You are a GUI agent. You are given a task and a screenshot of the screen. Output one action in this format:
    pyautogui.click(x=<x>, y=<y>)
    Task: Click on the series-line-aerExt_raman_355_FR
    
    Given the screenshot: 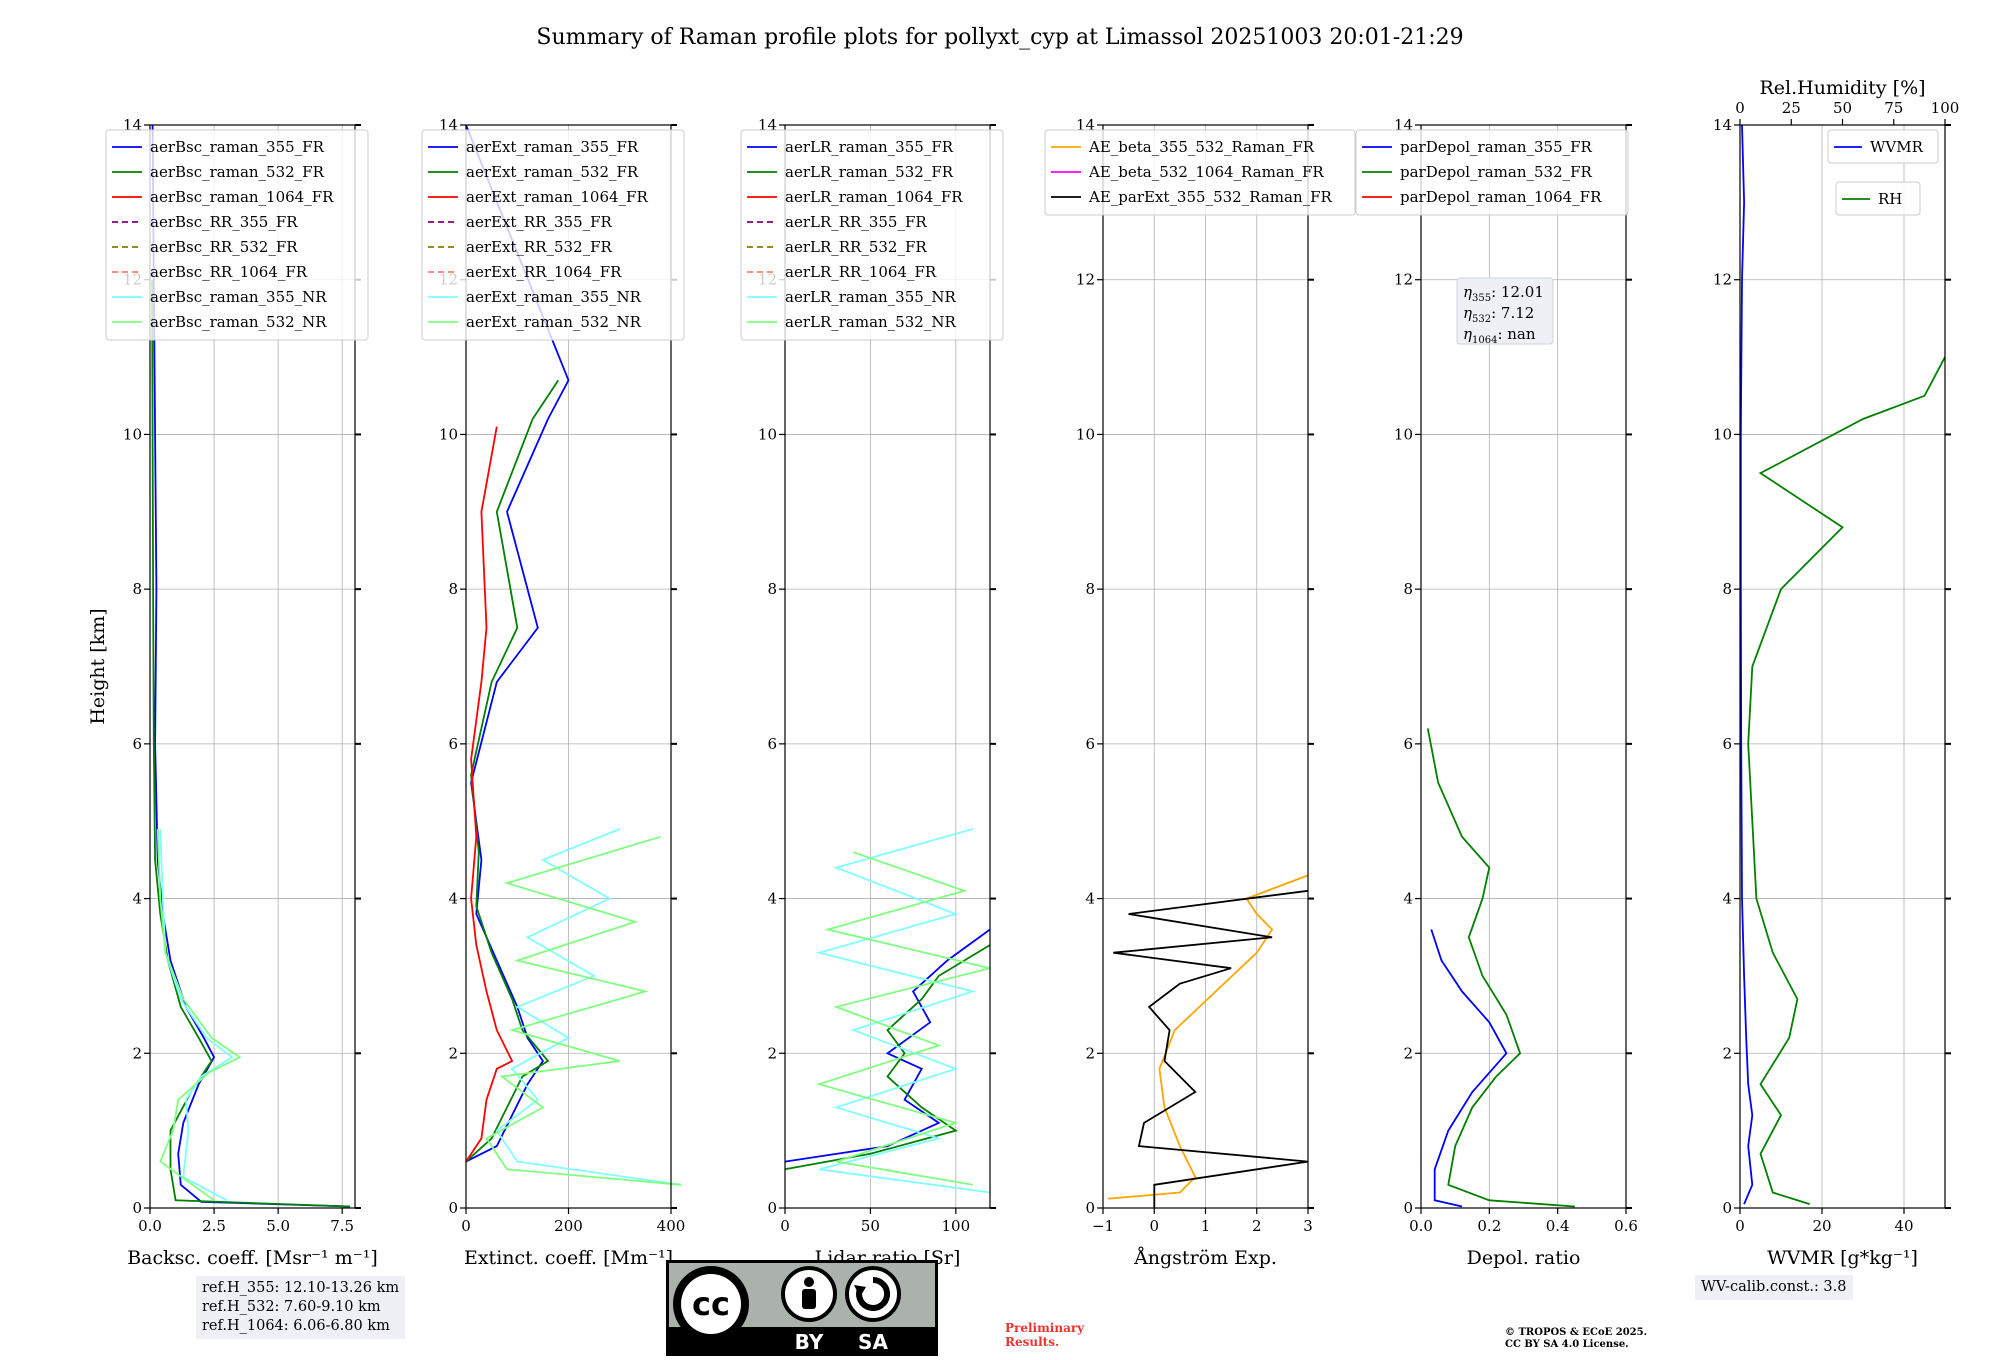 What is the action you would take?
    pyautogui.click(x=517, y=643)
    